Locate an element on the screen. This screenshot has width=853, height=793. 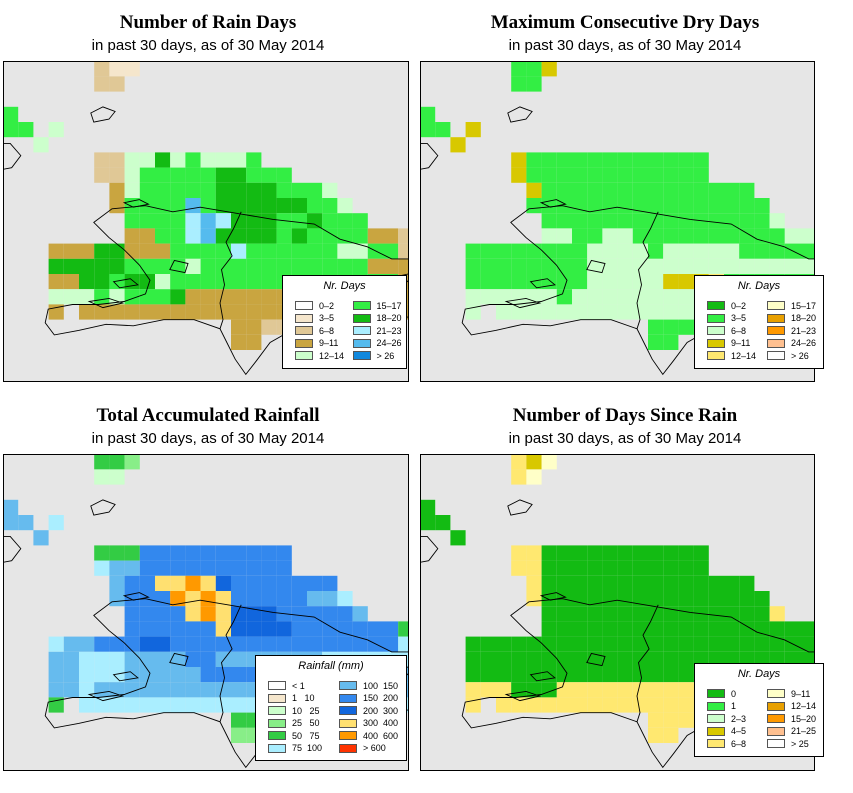
border-line is located at coordinates (230, 270).